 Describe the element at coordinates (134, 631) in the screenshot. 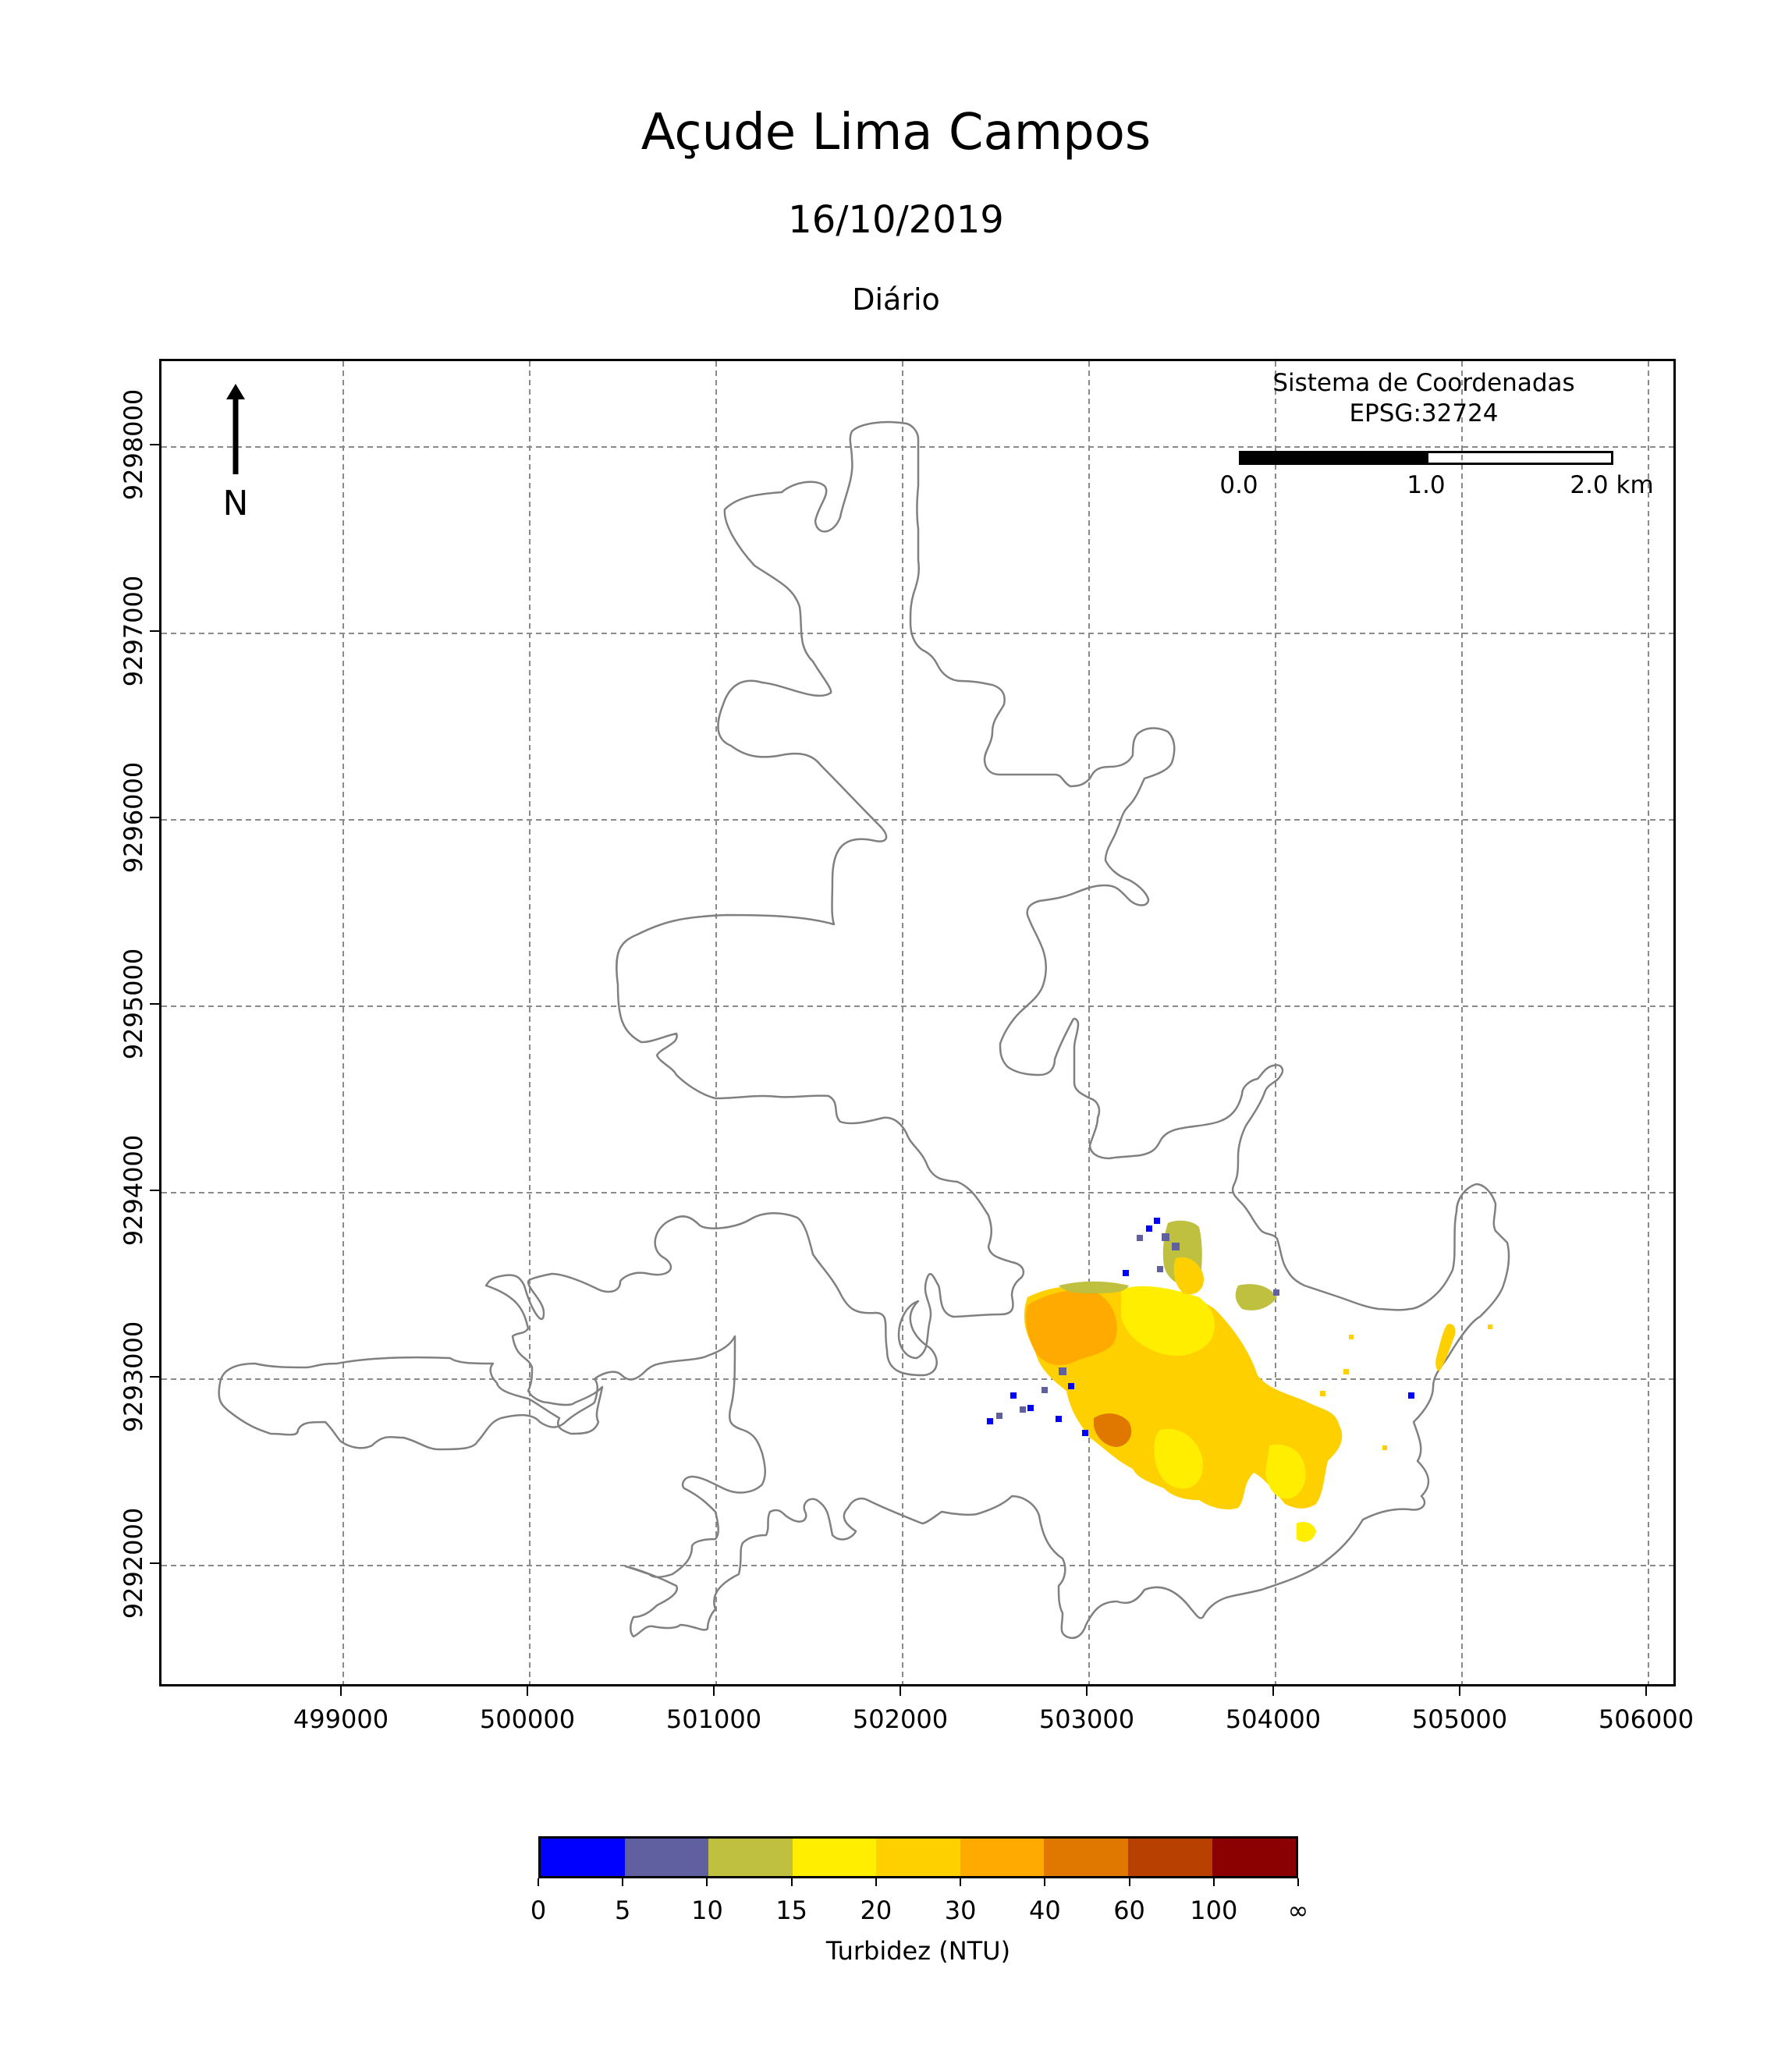

I see `y-tick-label: 9297000` at that location.